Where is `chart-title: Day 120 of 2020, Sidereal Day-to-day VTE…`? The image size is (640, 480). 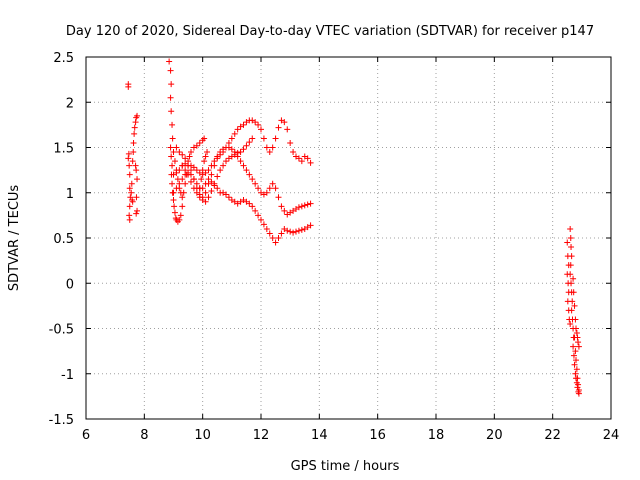
chart-title: Day 120 of 2020, Sidereal Day-to-day VTE… is located at coordinates (330, 31).